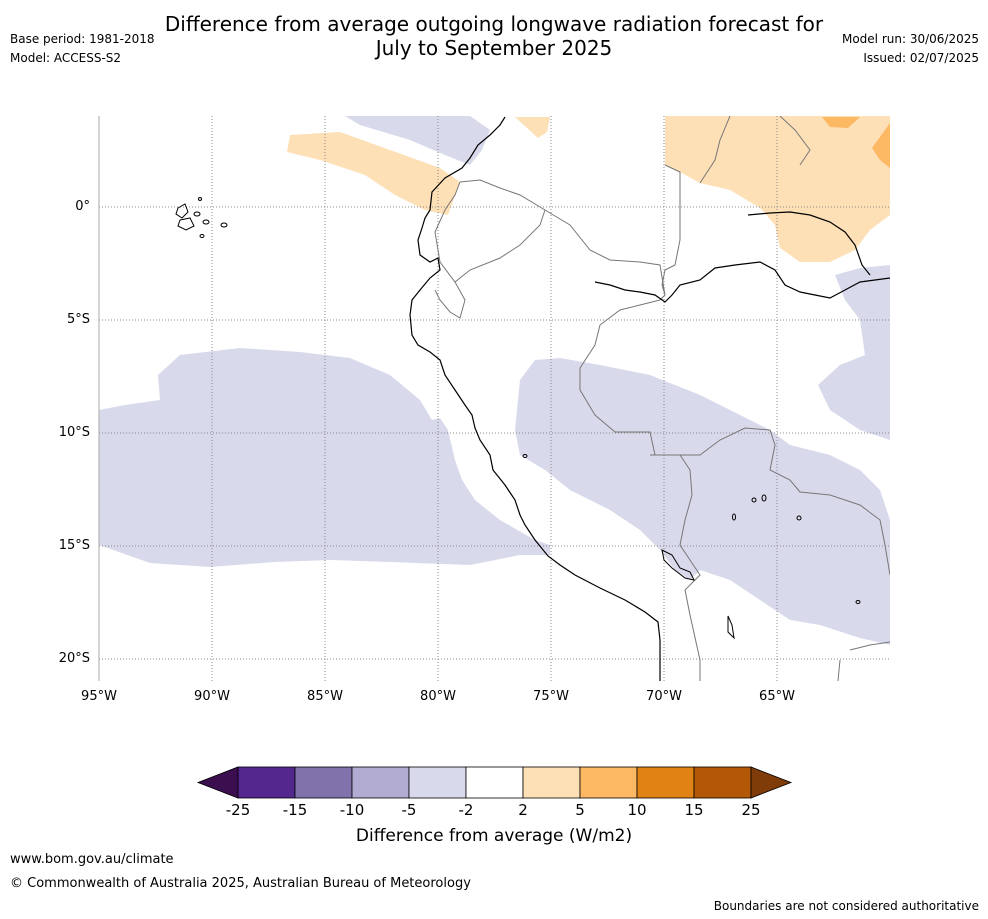 This screenshot has height=919, width=988. I want to click on colorbar-tick-25: 25, so click(751, 810).